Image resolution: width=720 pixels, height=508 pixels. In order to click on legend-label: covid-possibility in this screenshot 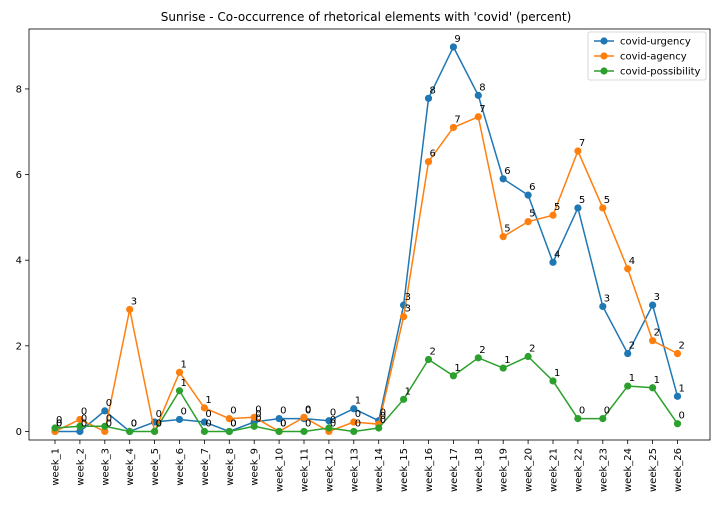, I will do `click(660, 72)`.